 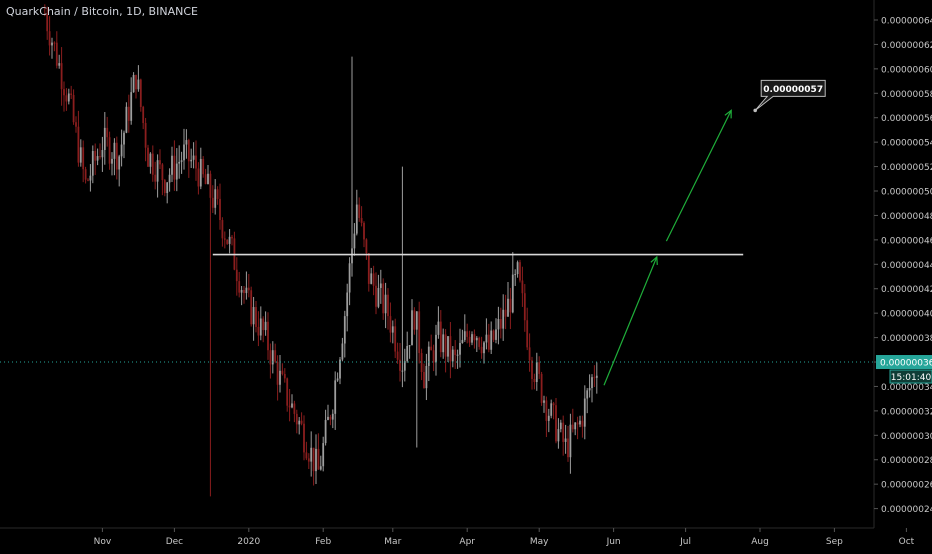 I want to click on time-axis: Nov Dec 2020 Feb Mar Apr May Jun Jul Aug Sep Oct, so click(x=504, y=537).